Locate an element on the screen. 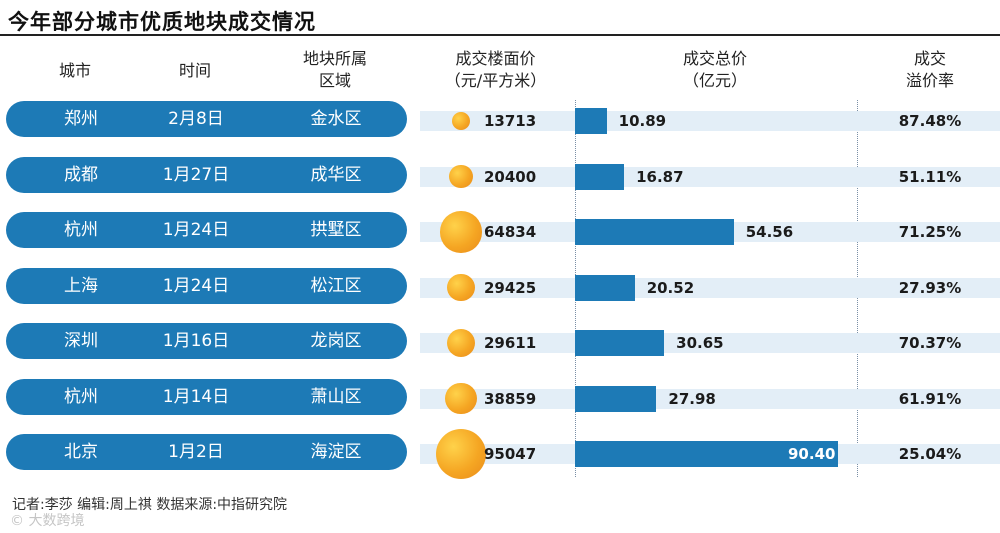  table-row: 北京 1月2日 海淀区 95047 90.40 25.04% is located at coordinates (500, 454).